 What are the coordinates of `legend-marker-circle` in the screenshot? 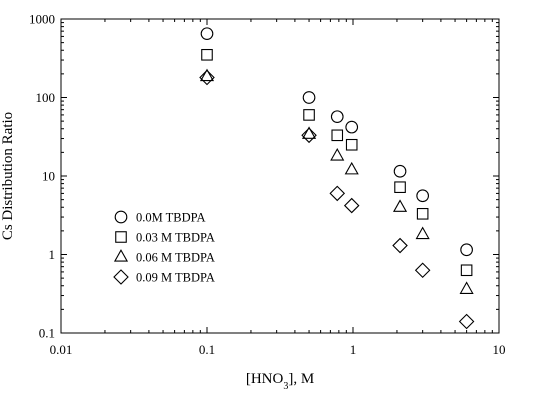 It's located at (121, 217).